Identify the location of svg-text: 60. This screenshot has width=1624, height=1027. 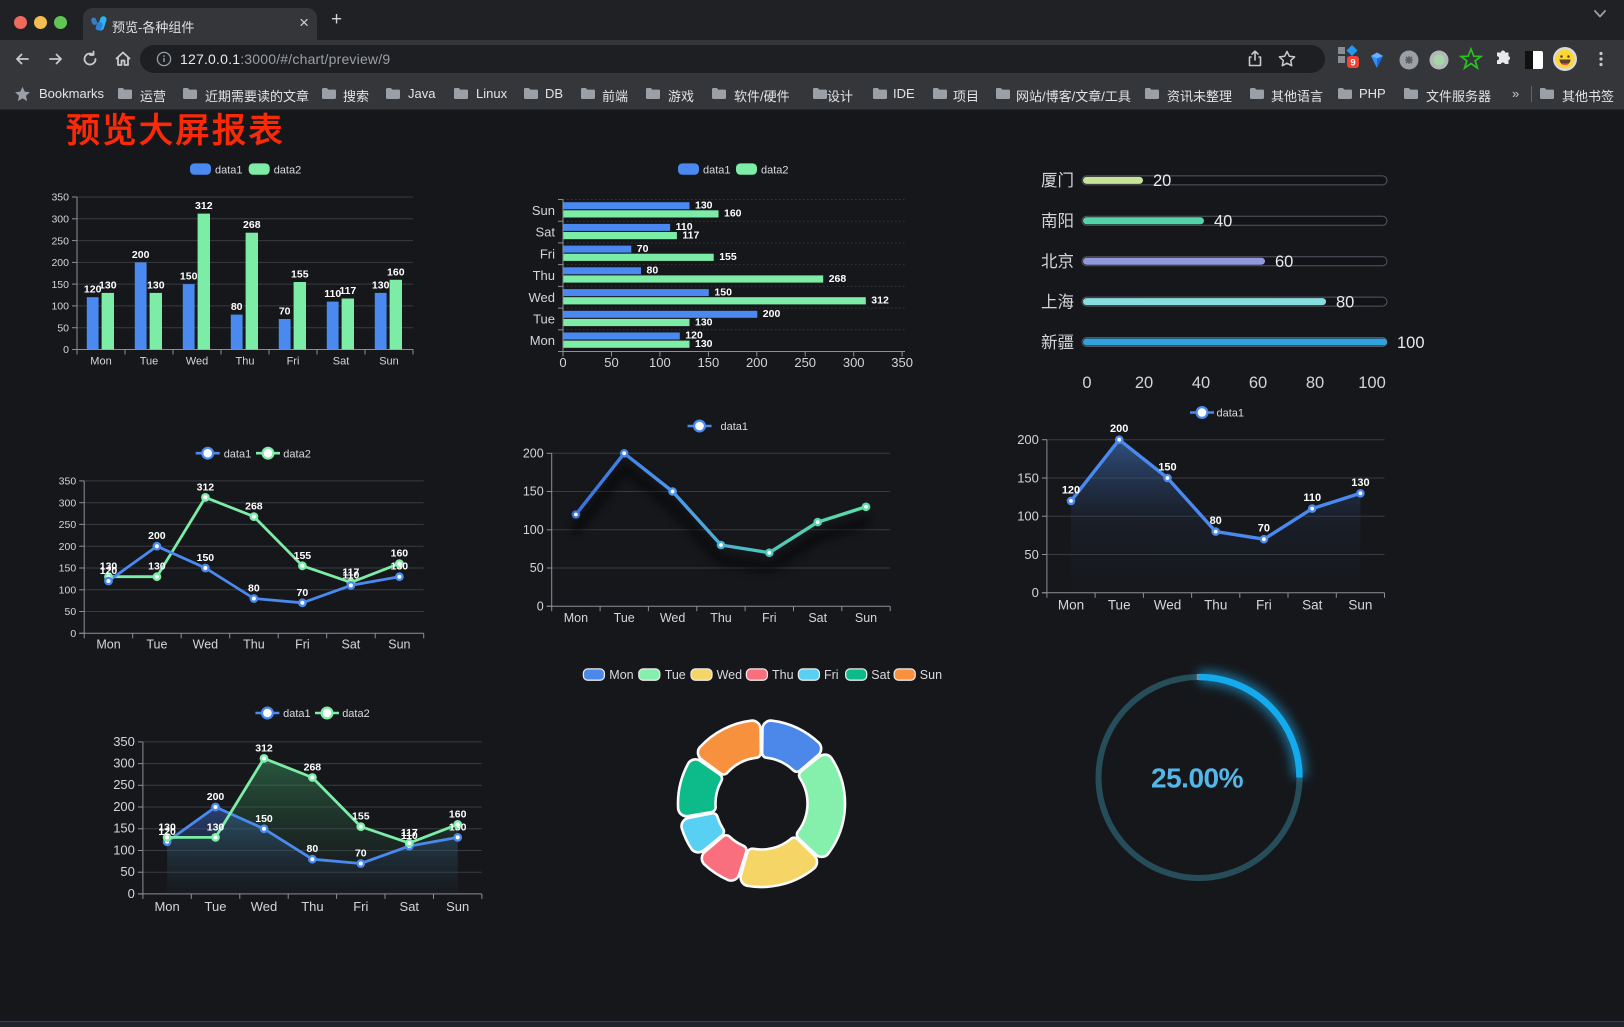
(1258, 383).